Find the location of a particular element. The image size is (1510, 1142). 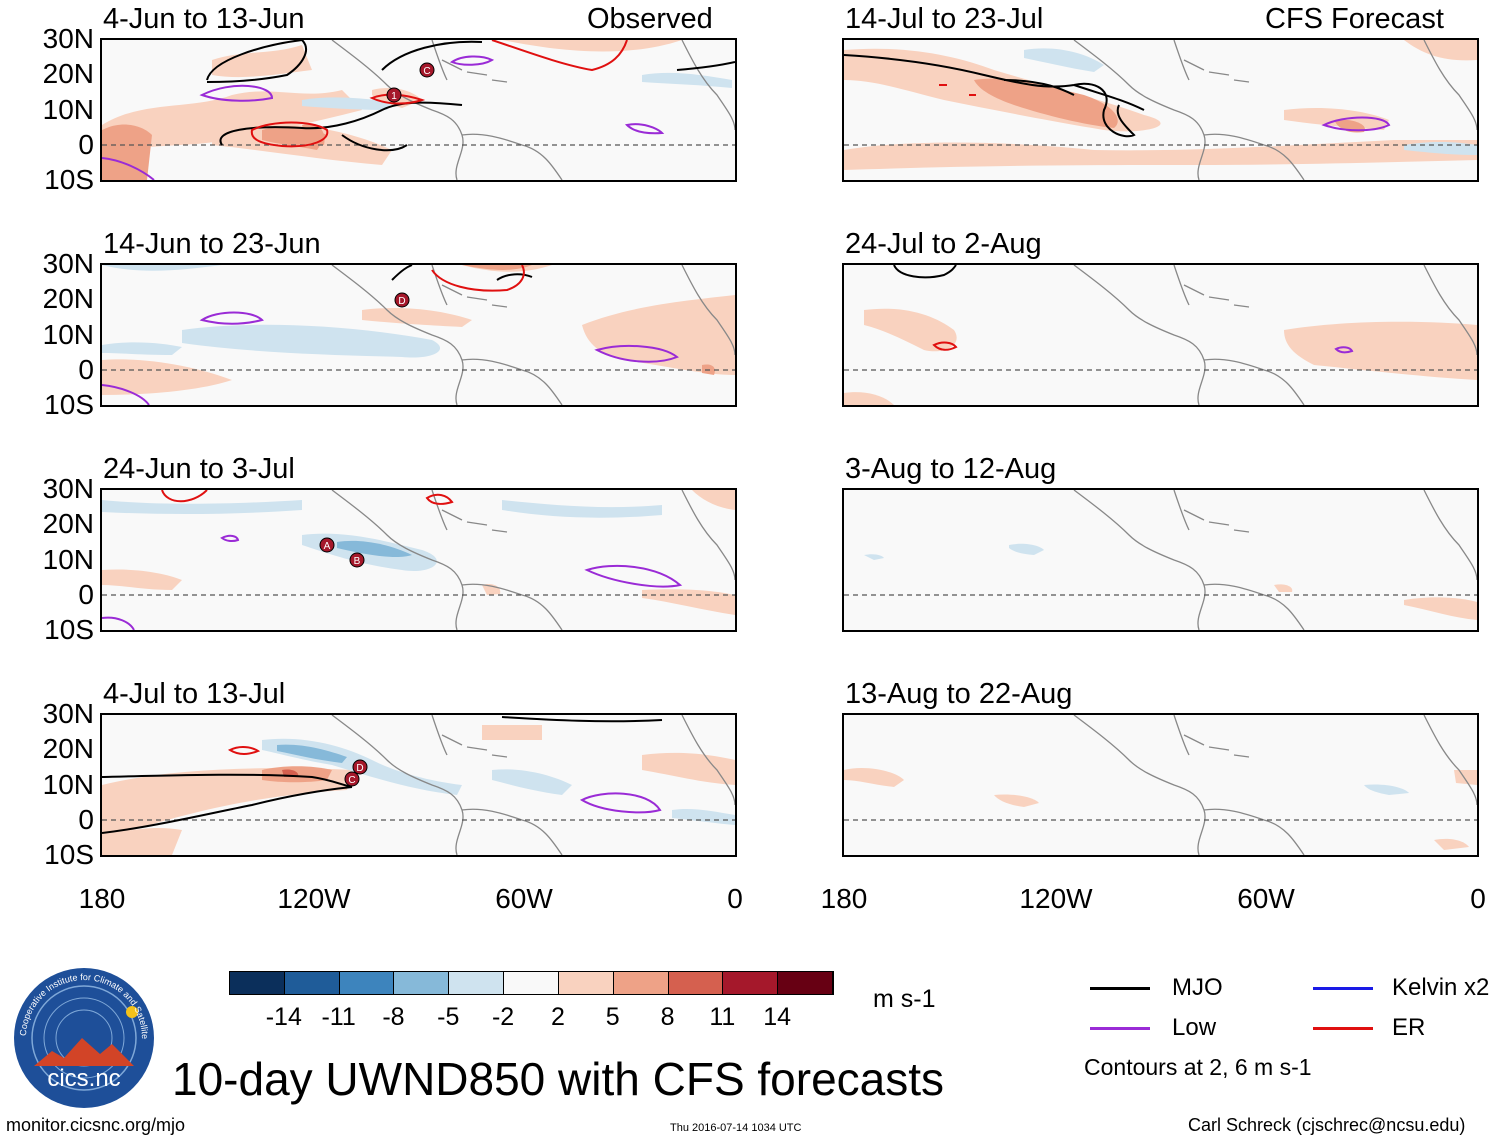

colorbar-tick-label: 5 is located at coordinates (612, 1017).